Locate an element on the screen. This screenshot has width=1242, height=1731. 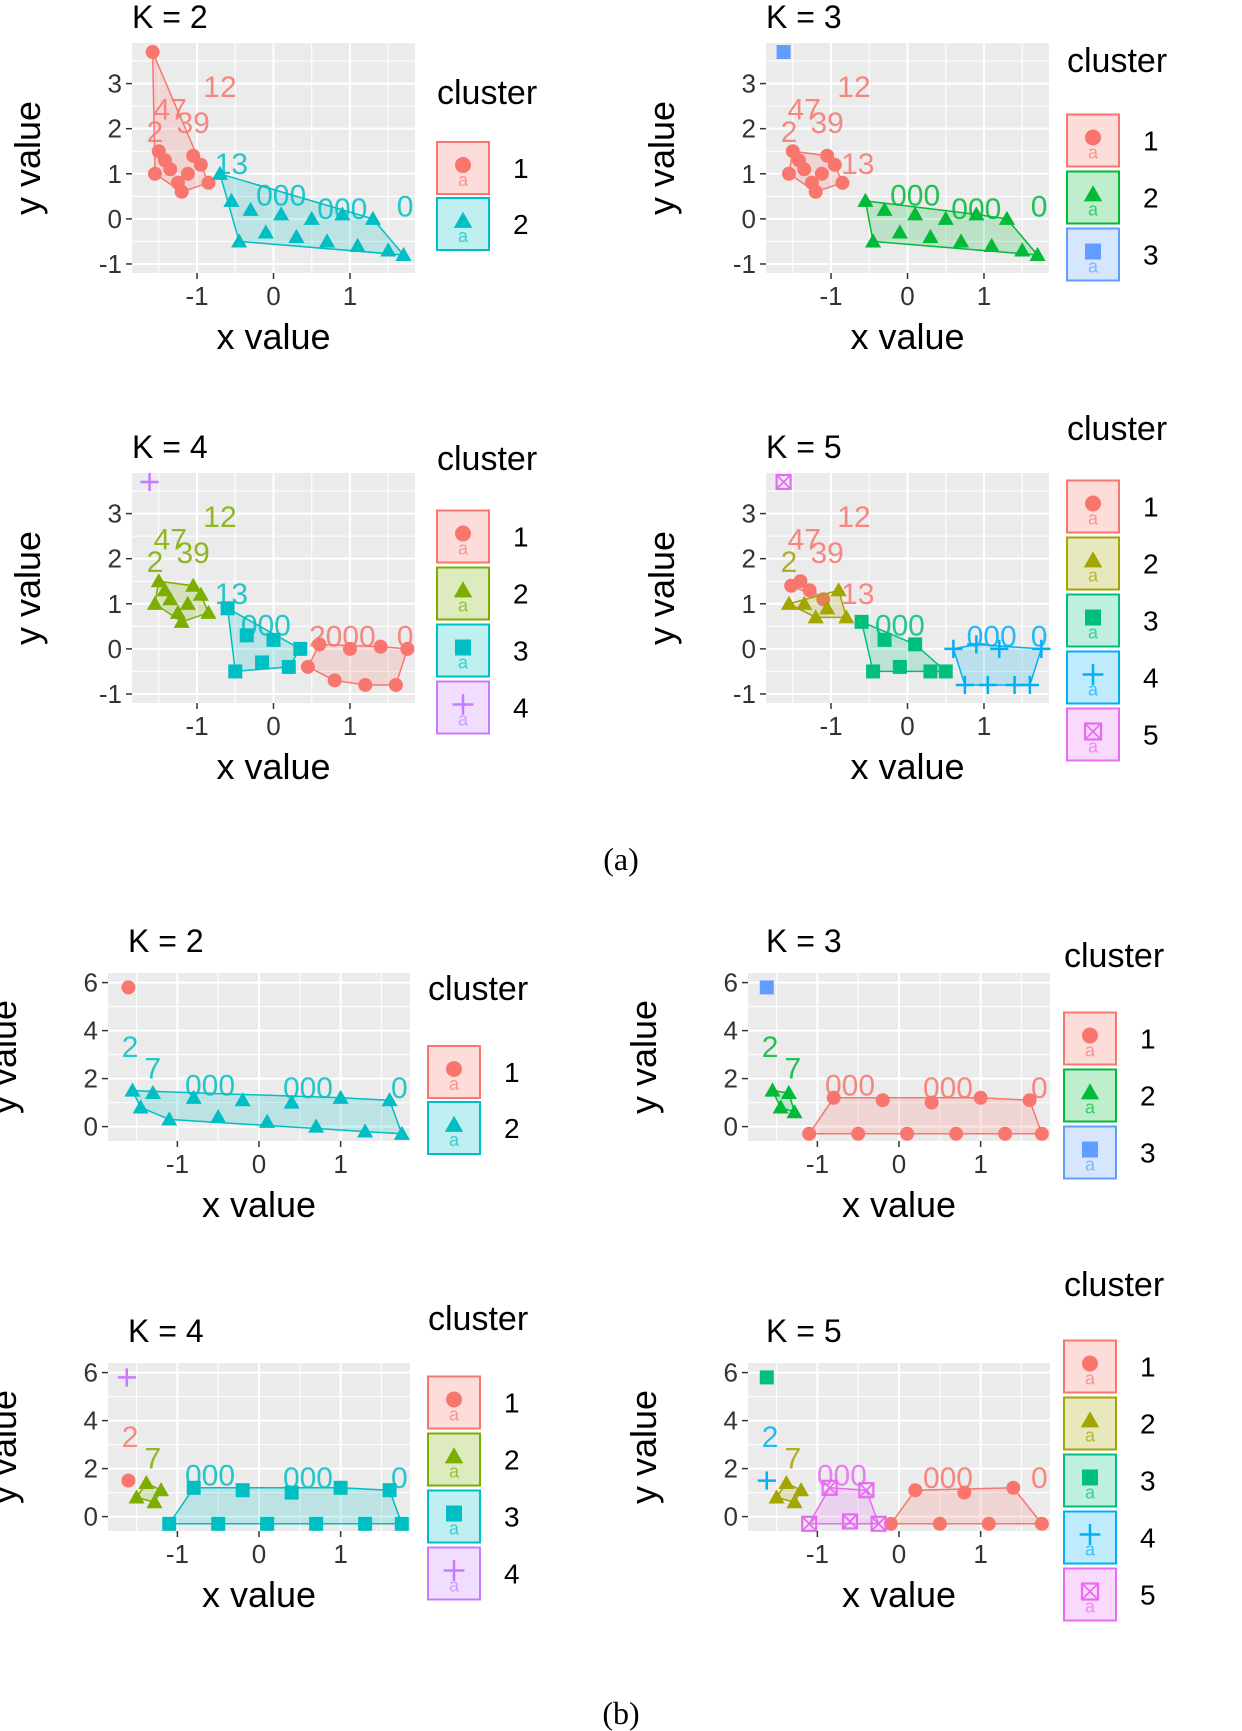
chart-a-k5-label-3-0: 000 is located at coordinates (900, 625).